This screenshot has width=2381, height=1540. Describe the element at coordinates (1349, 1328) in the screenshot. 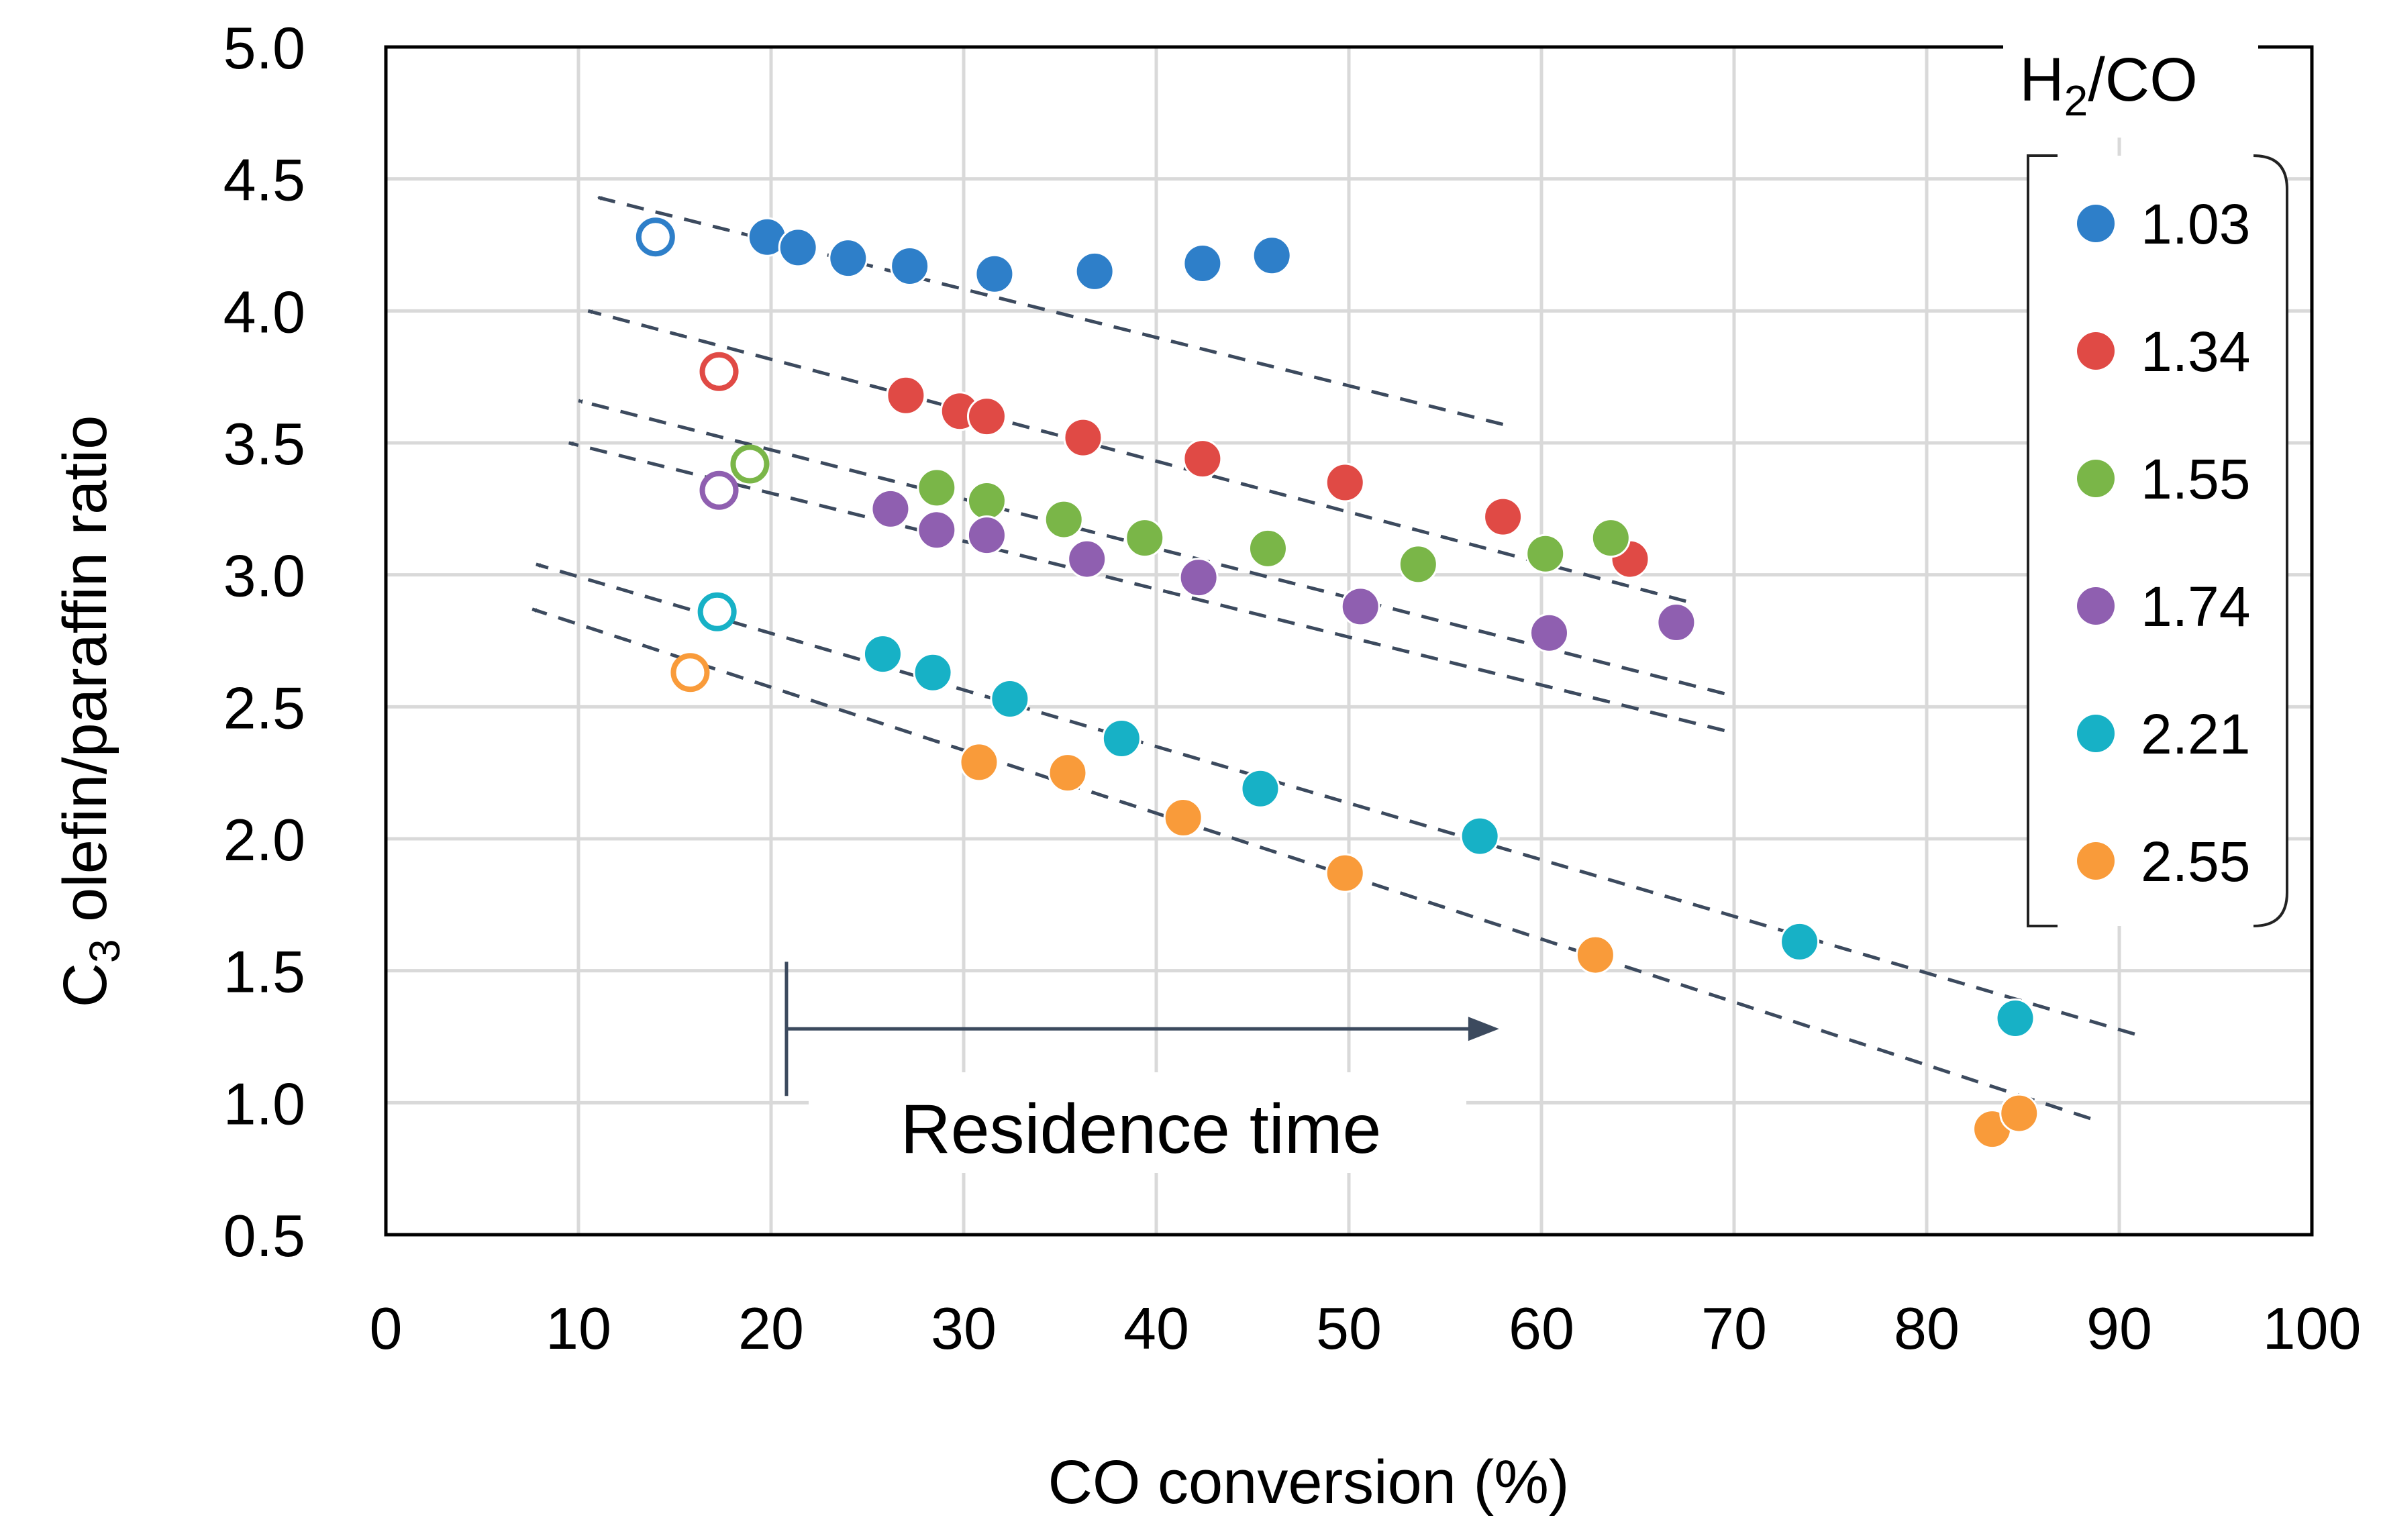

I see `x-tick-label: 50` at that location.